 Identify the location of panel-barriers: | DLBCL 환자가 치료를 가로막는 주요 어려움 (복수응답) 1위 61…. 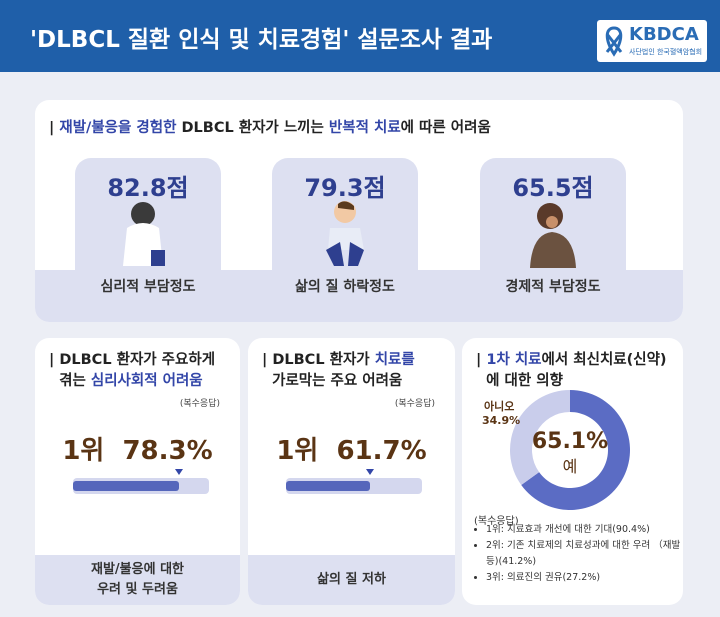
(351, 471).